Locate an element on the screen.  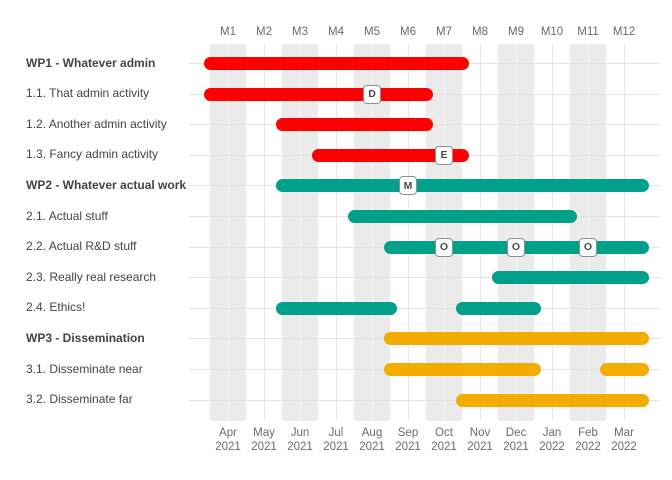
month-name: Jun is located at coordinates (300, 433).